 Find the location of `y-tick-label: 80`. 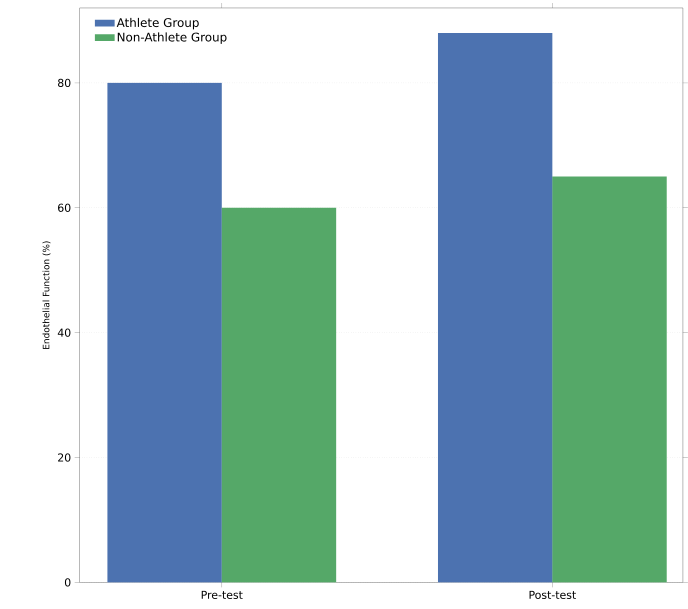

y-tick-label: 80 is located at coordinates (64, 82).